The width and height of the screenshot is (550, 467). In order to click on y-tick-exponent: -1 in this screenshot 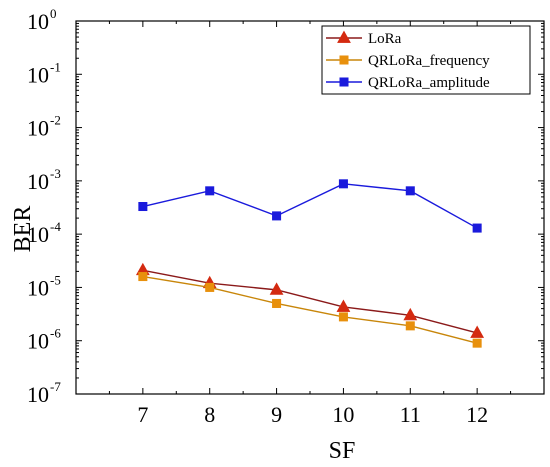, I will do `click(55, 66)`.